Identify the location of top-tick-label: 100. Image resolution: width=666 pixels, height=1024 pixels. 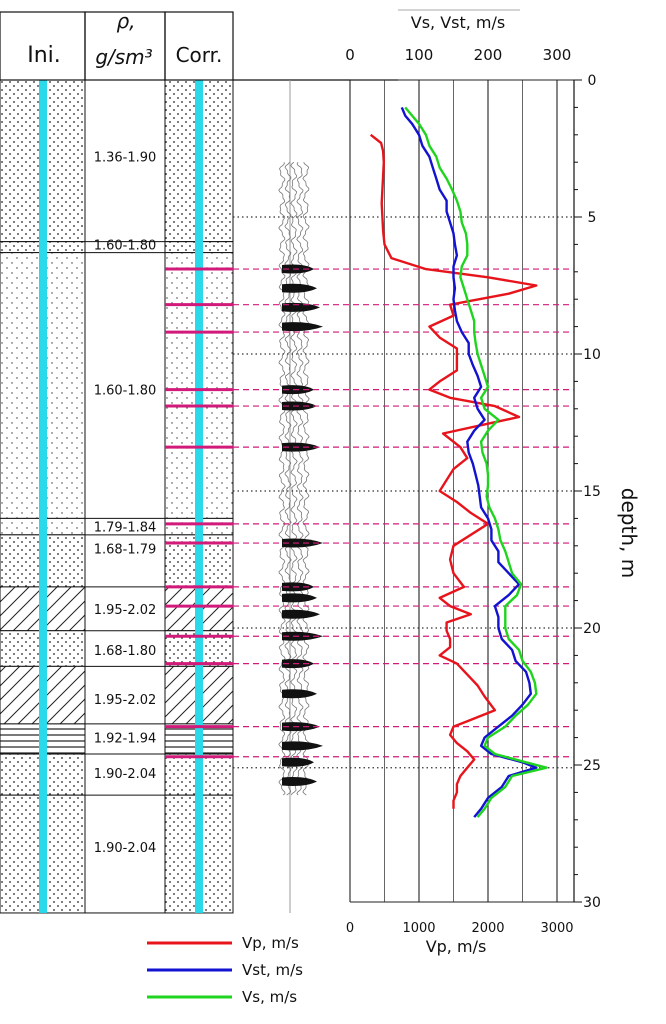
(419, 55).